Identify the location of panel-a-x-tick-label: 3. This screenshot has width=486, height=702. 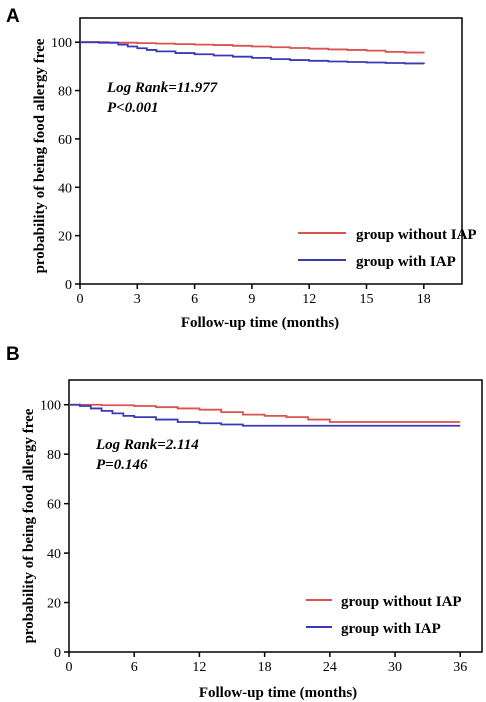
(137, 299).